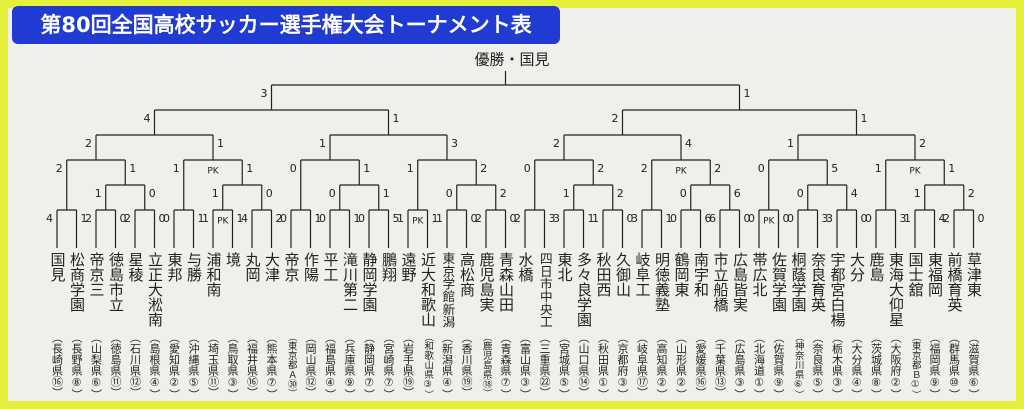 This screenshot has width=1024, height=409. Describe the element at coordinates (272, 267) in the screenshot. I see `team-name: 大津` at that location.